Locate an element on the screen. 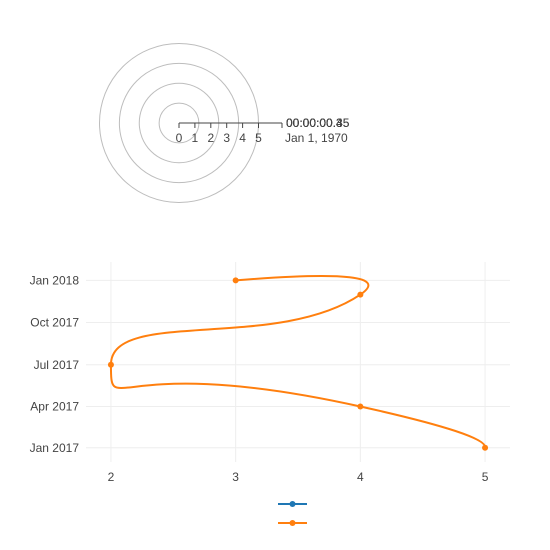 The width and height of the screenshot is (550, 550). radial-axis-tick-label: 4 is located at coordinates (242, 138).